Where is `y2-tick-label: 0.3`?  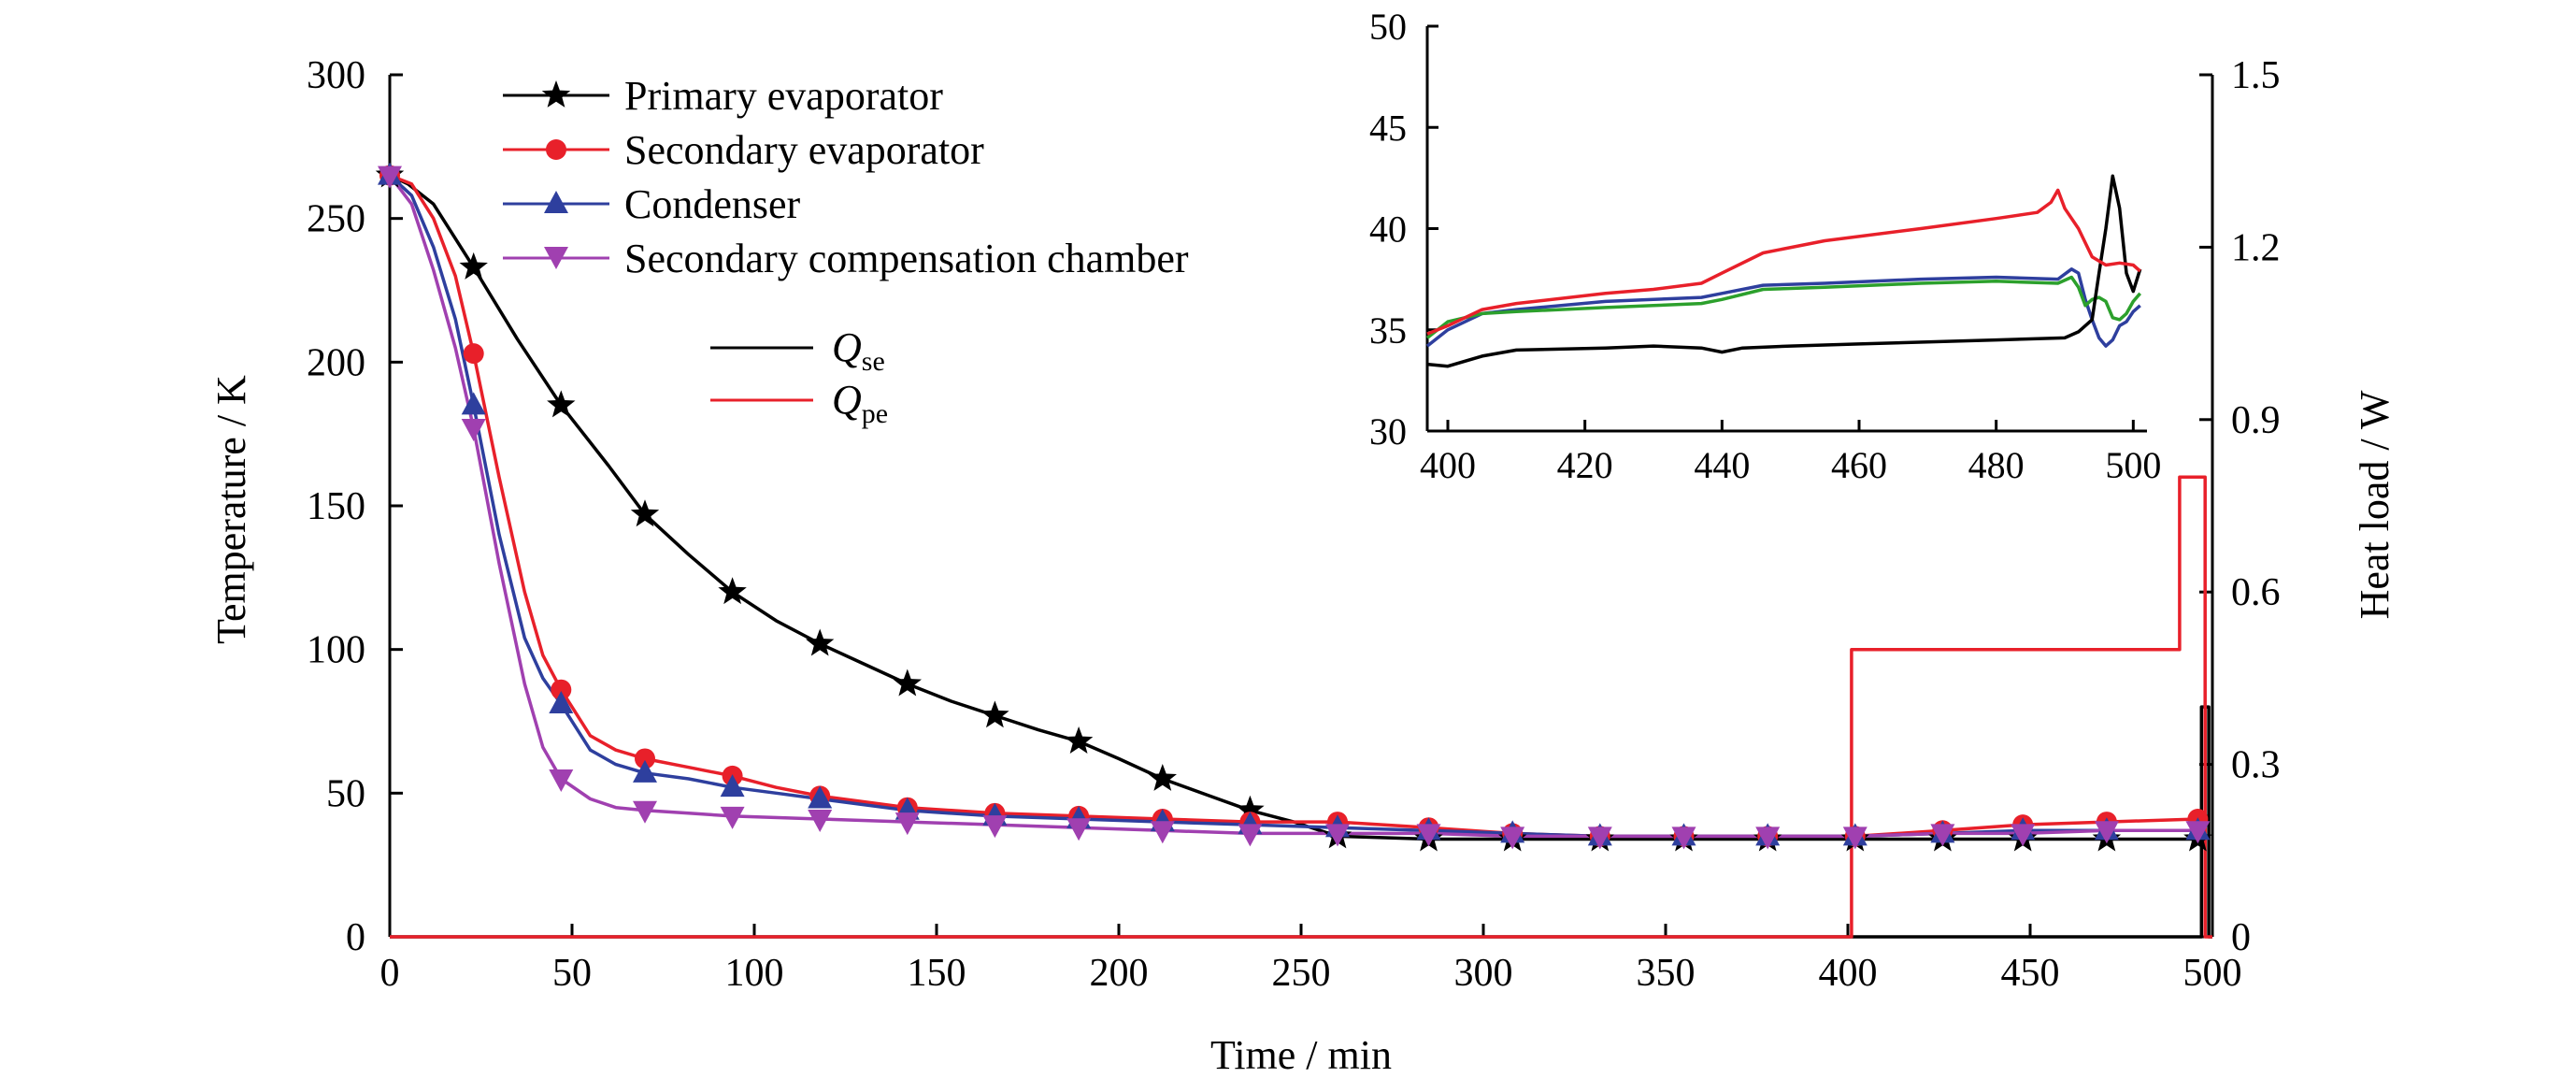 y2-tick-label: 0.3 is located at coordinates (2256, 765).